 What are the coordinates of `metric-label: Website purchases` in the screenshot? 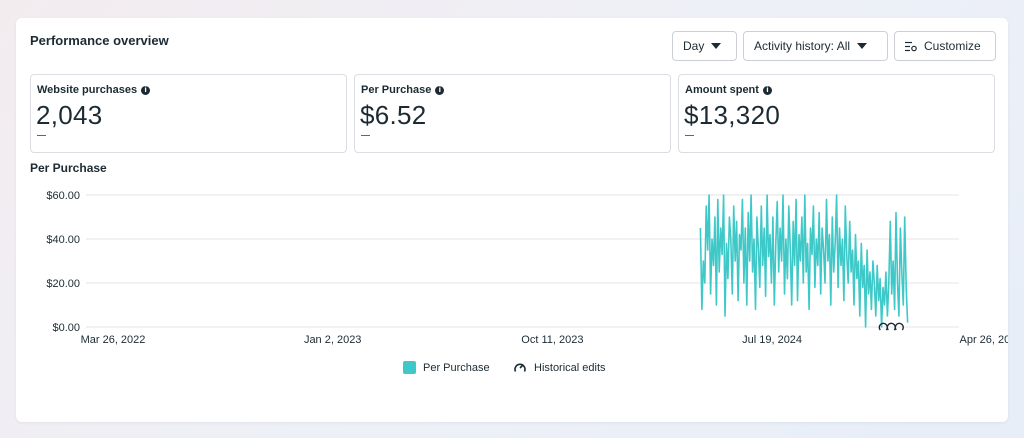 It's located at (87, 90).